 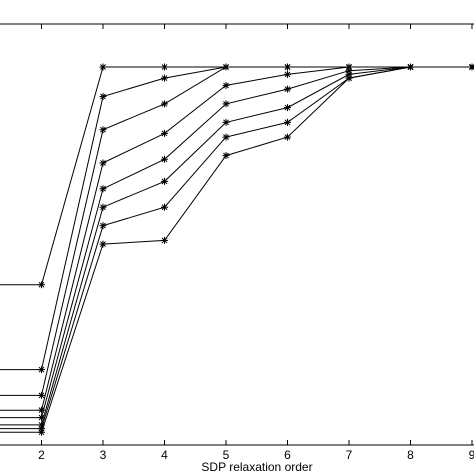 What do you see at coordinates (103, 455) in the screenshot?
I see `x-tick-label: 3` at bounding box center [103, 455].